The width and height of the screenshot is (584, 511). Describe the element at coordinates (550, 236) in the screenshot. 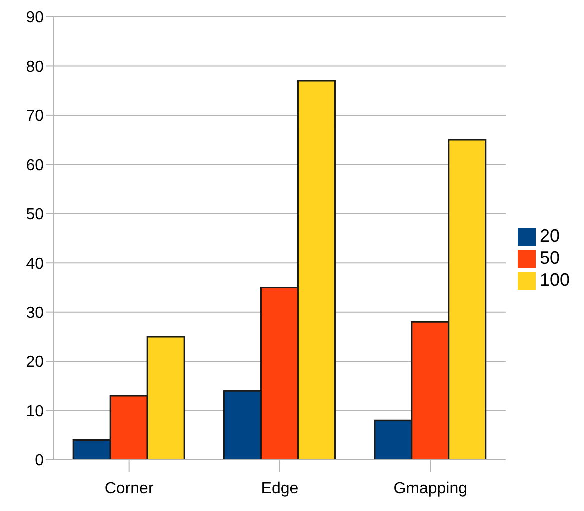

I see `legend-label: 20` at that location.